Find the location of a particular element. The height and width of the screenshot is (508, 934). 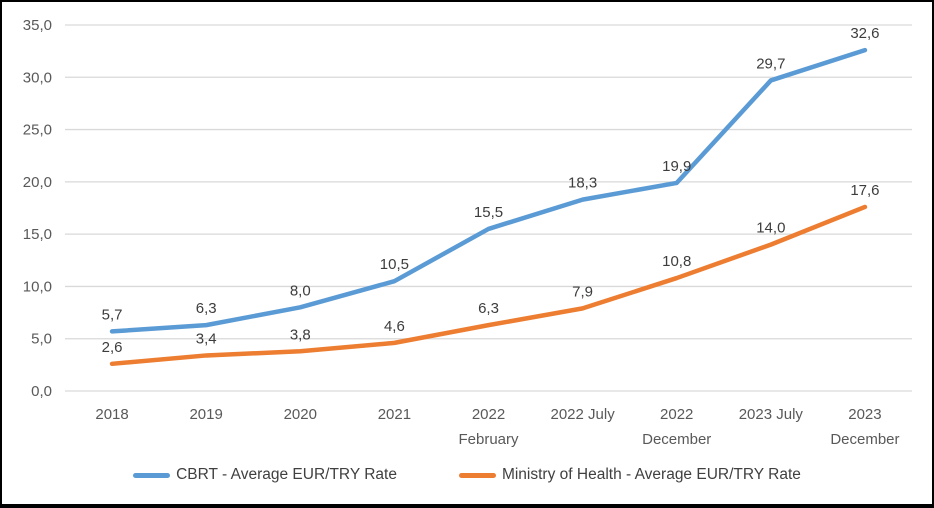

x-tick-label: 2019 is located at coordinates (205, 414).